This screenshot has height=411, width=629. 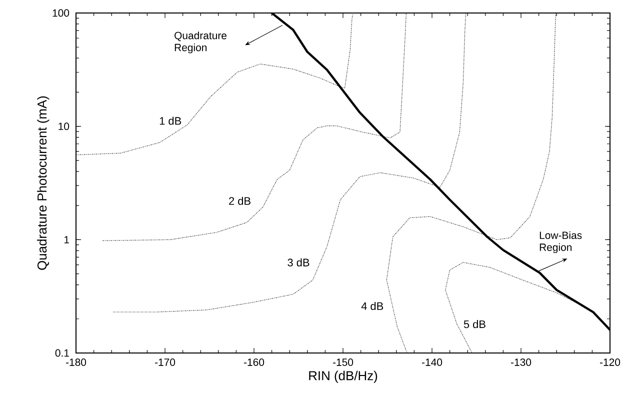 What do you see at coordinates (254, 362) in the screenshot?
I see `x-tick-label: -160` at bounding box center [254, 362].